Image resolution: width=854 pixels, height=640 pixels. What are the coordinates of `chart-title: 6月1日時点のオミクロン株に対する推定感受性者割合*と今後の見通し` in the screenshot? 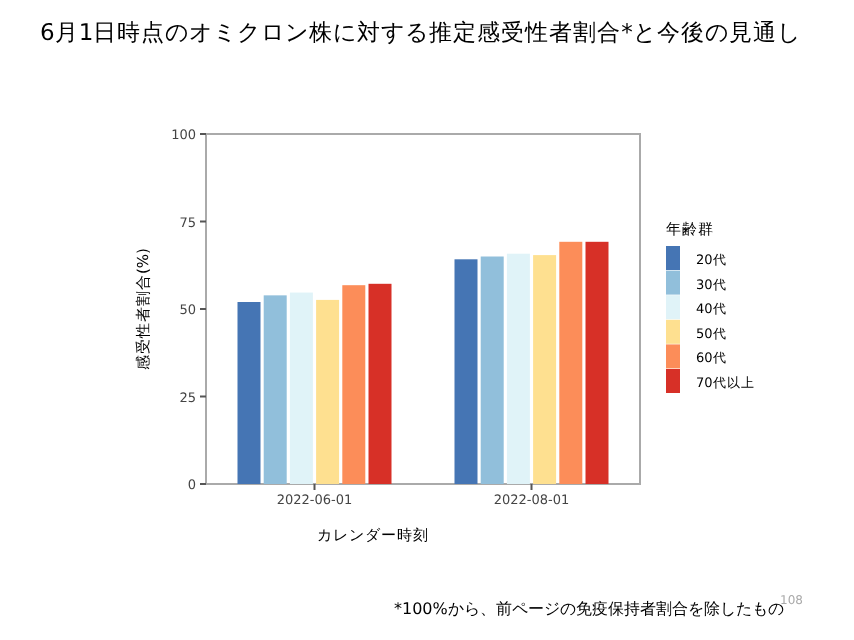 It's located at (420, 32).